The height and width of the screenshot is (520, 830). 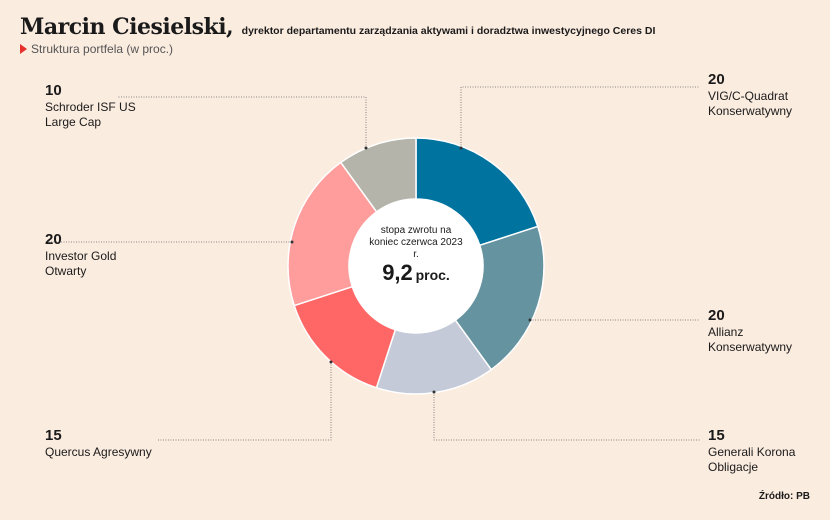 What do you see at coordinates (53, 90) in the screenshot?
I see `slice-value: 10` at bounding box center [53, 90].